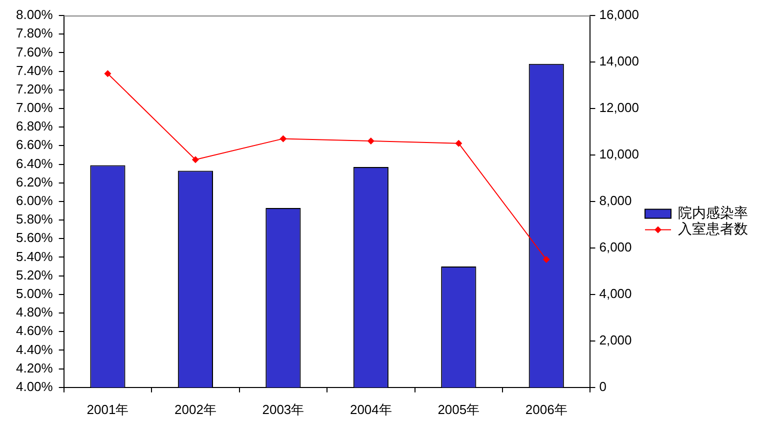  I want to click on y-tick-label: 6.60%, so click(35, 144).